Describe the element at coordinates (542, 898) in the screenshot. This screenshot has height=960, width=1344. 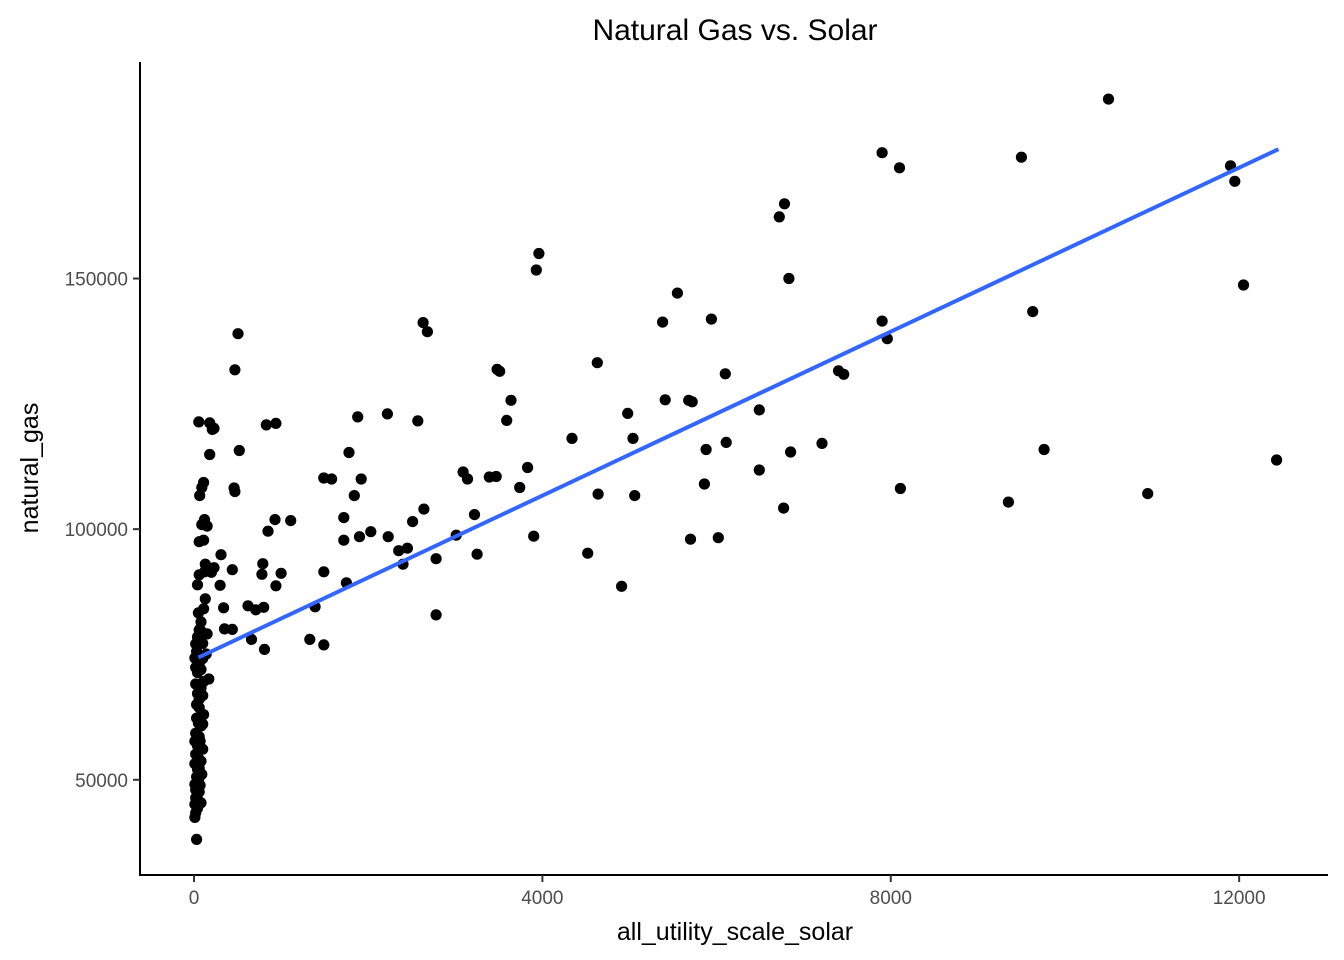
I see `x-tick-label: 4000` at that location.